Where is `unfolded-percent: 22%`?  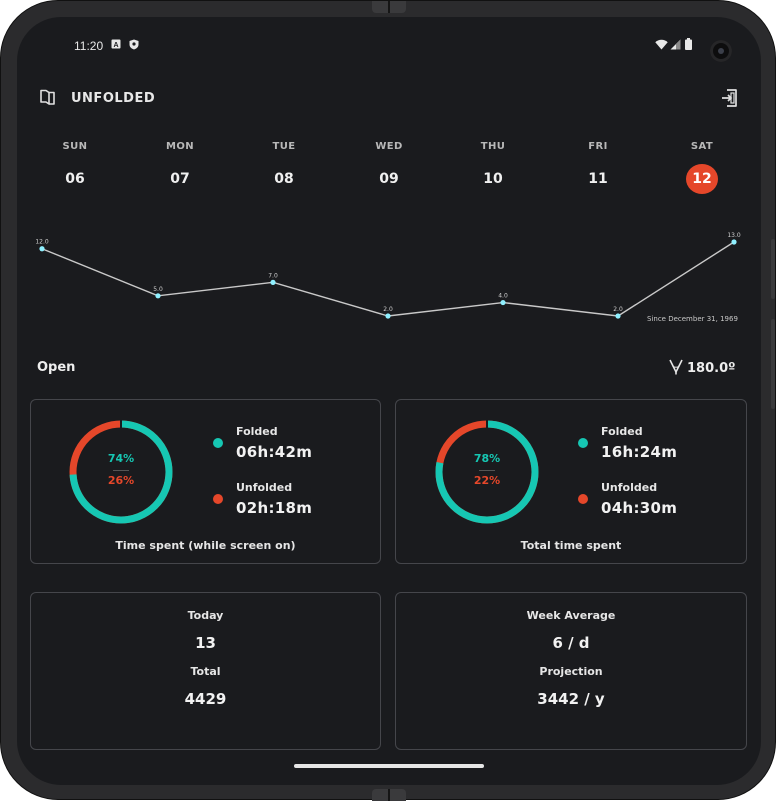
unfolded-percent: 22% is located at coordinates (487, 480).